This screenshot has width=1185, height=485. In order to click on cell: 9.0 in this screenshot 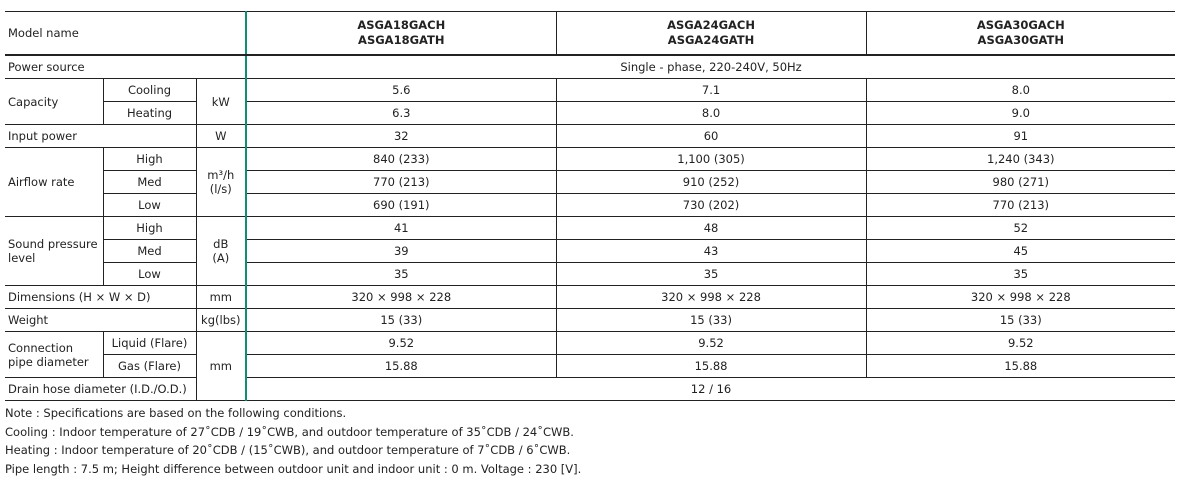, I will do `click(1020, 113)`.